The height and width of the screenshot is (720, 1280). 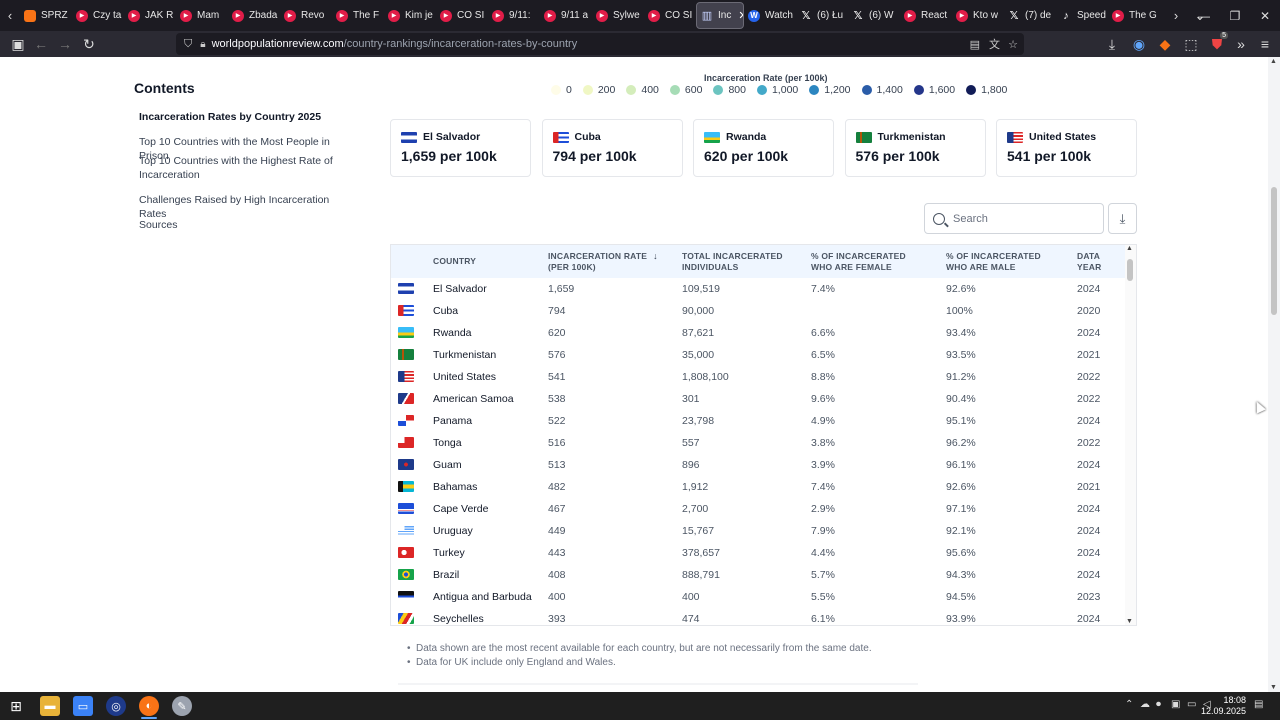 I want to click on reader-view-icon: ▤, so click(x=974, y=44).